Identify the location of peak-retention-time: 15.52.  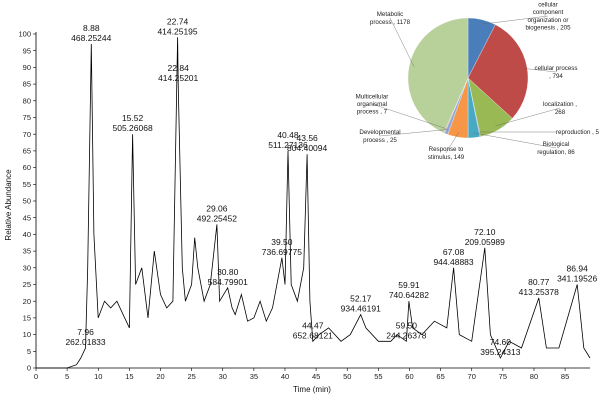
(133, 118).